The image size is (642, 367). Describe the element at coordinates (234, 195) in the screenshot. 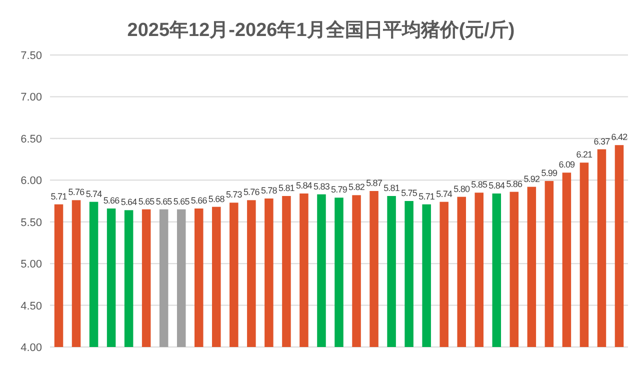

I see `data-label: 5.73` at that location.